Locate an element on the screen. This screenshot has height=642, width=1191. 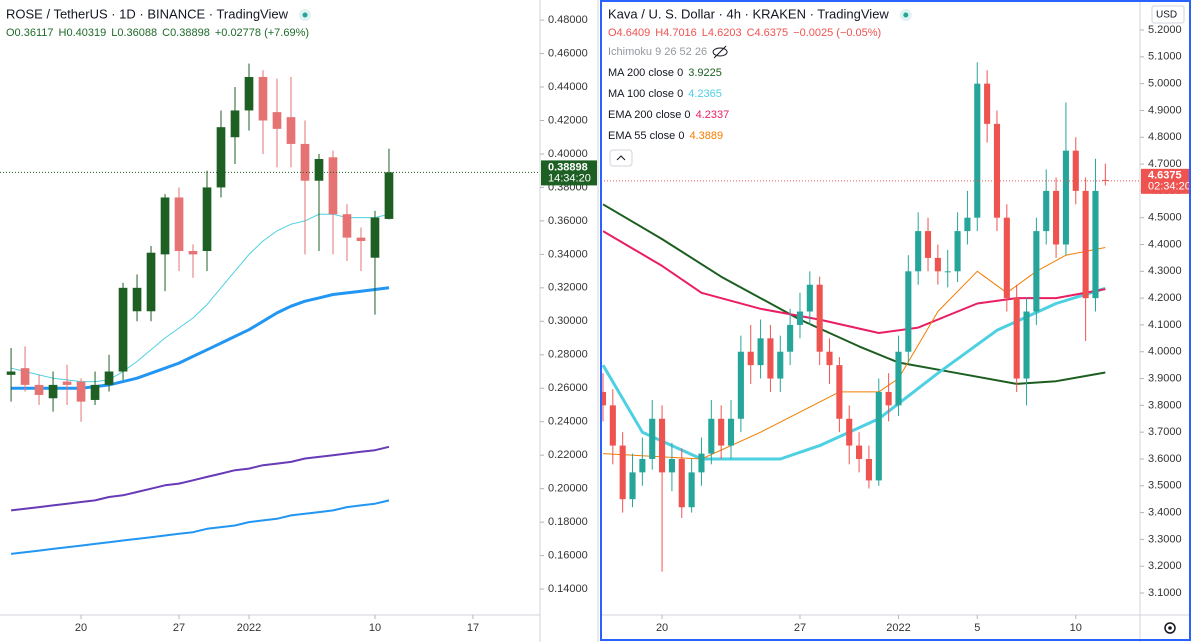
y-tick-label: 4.3000 is located at coordinates (1165, 271).